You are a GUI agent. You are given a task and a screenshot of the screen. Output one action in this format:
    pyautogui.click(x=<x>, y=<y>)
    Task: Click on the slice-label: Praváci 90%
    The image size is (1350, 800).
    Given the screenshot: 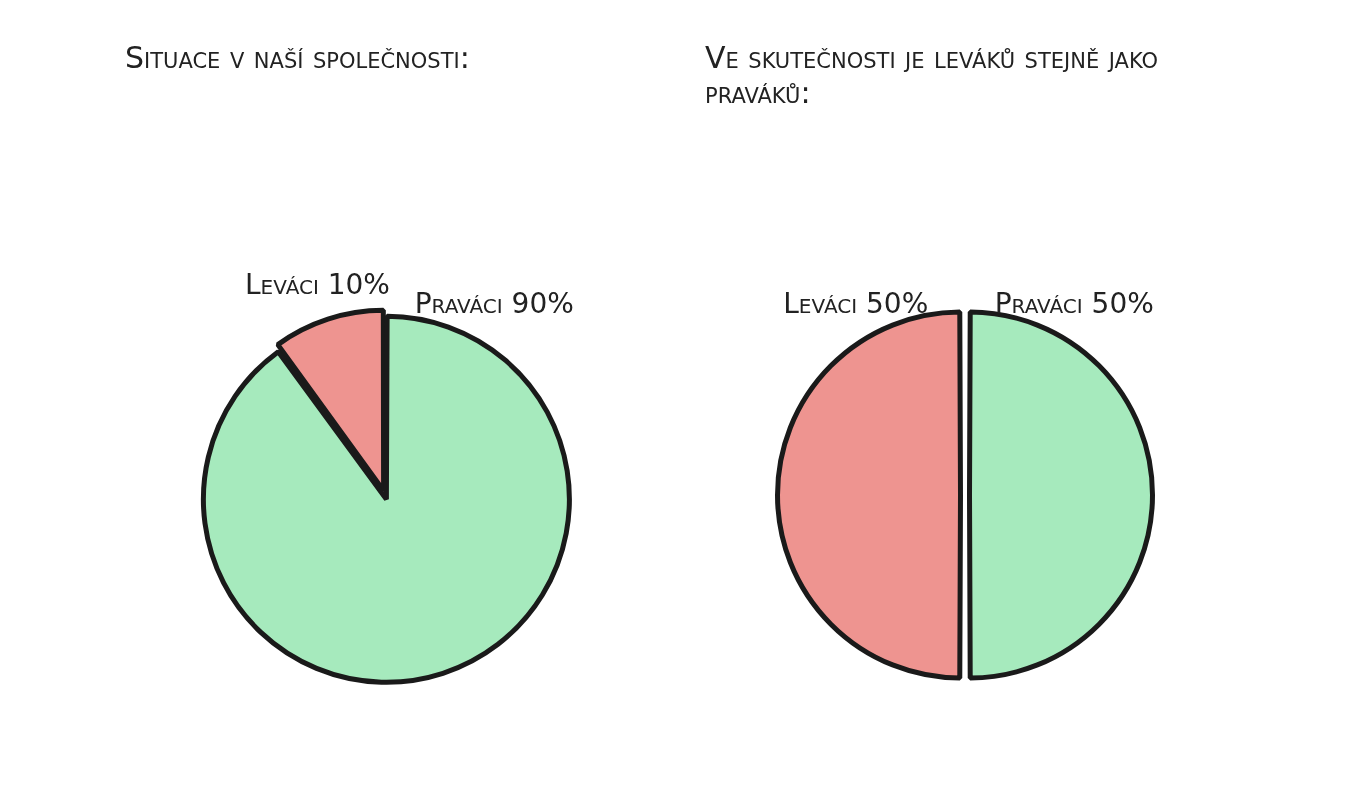 What is the action you would take?
    pyautogui.click(x=494, y=304)
    